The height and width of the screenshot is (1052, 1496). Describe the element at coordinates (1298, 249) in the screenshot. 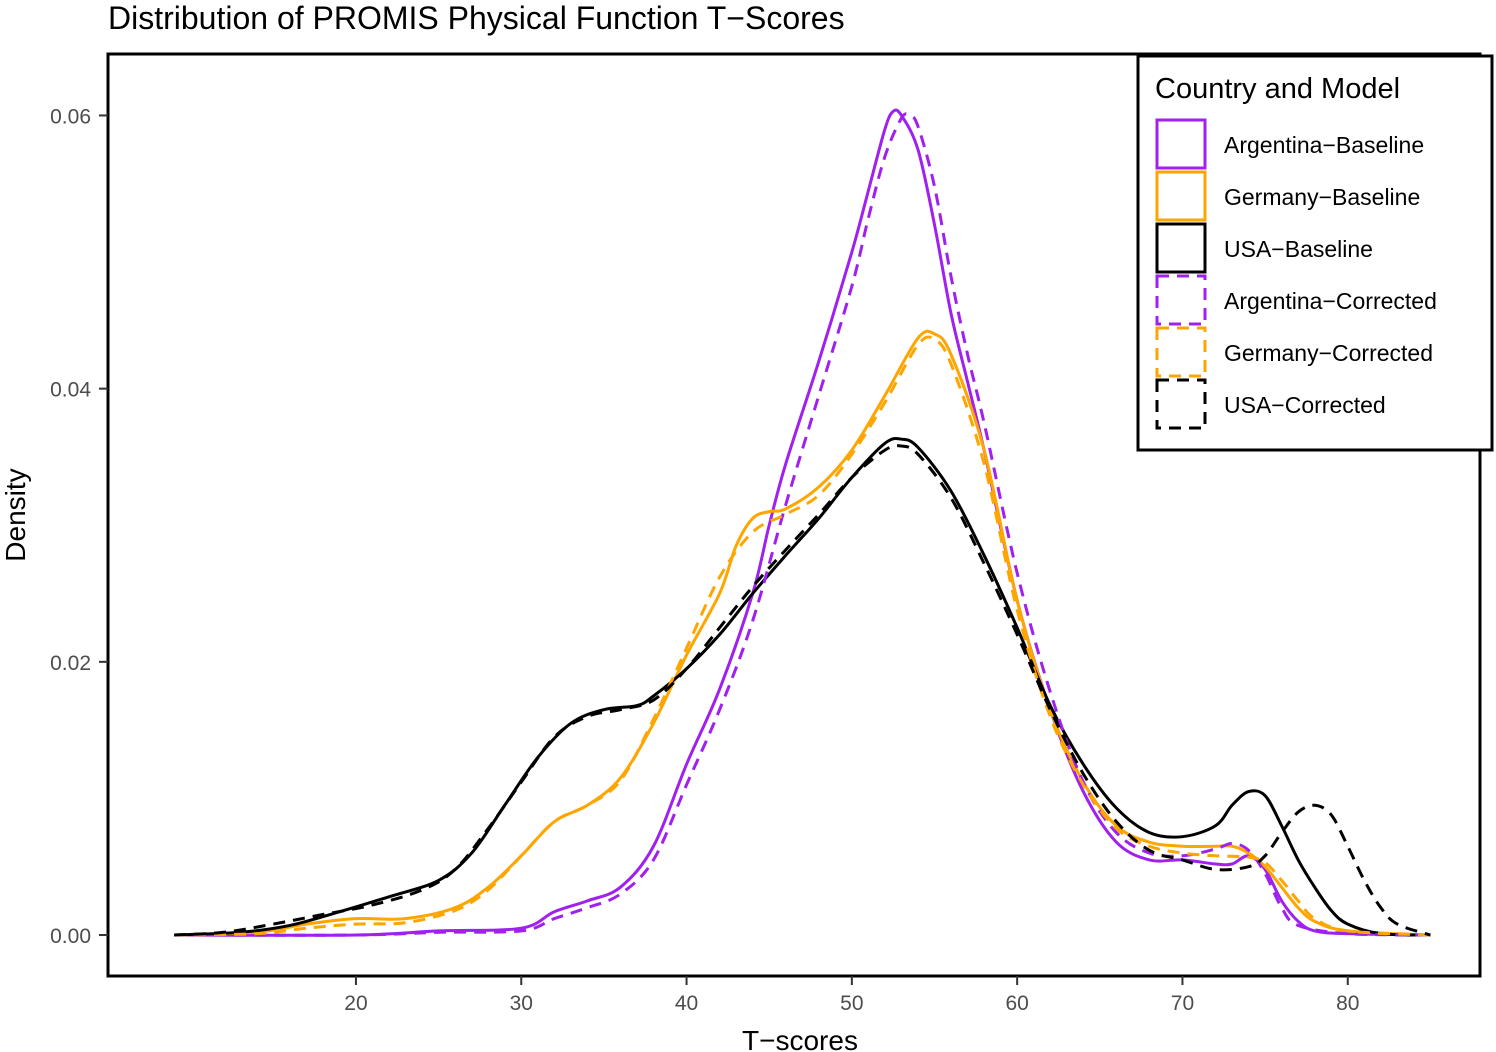

I see `legend-label-usa-baseline: USA−Baseline` at that location.